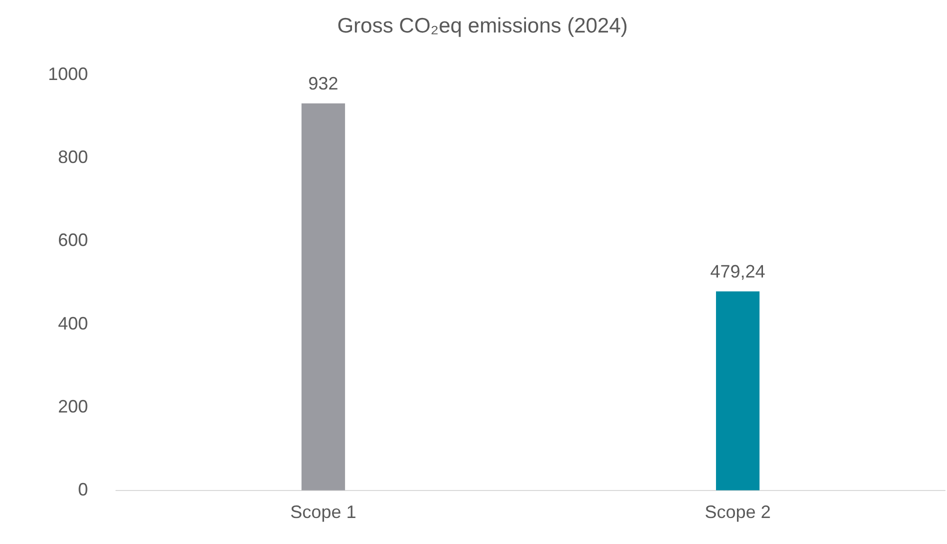 This screenshot has width=947, height=544. I want to click on data-label: 932, so click(323, 83).